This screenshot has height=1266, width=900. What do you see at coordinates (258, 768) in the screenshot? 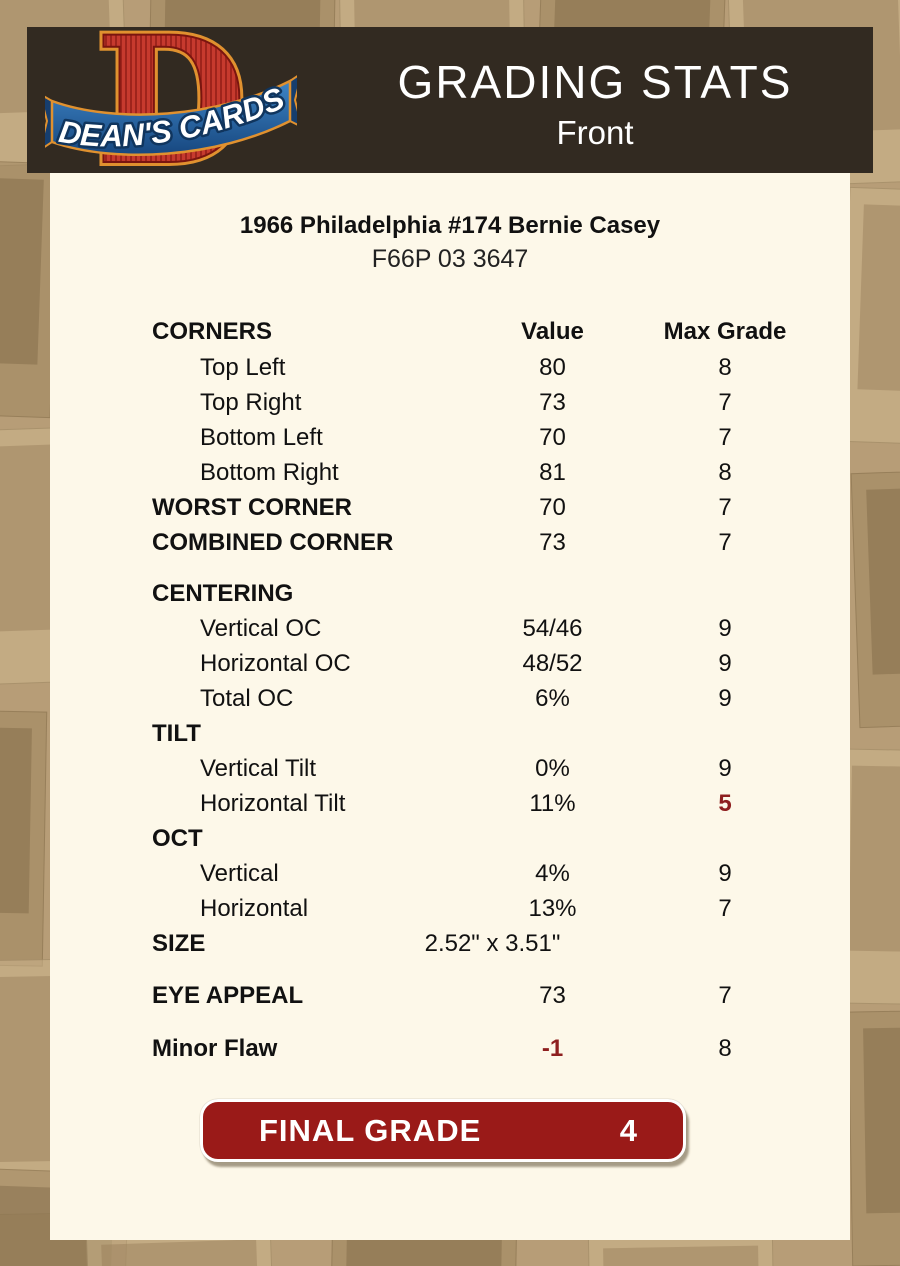
I see `row-label: Vertical Tilt` at bounding box center [258, 768].